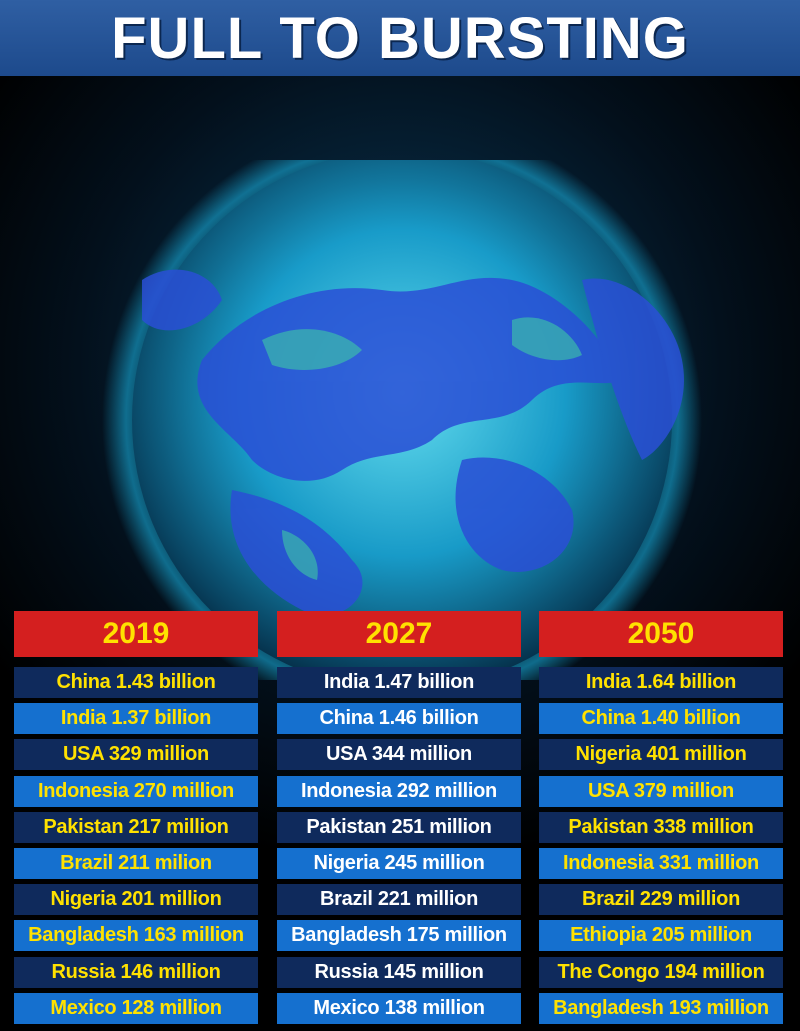  Describe the element at coordinates (661, 827) in the screenshot. I see `list-item: Pakistan 338 million` at that location.